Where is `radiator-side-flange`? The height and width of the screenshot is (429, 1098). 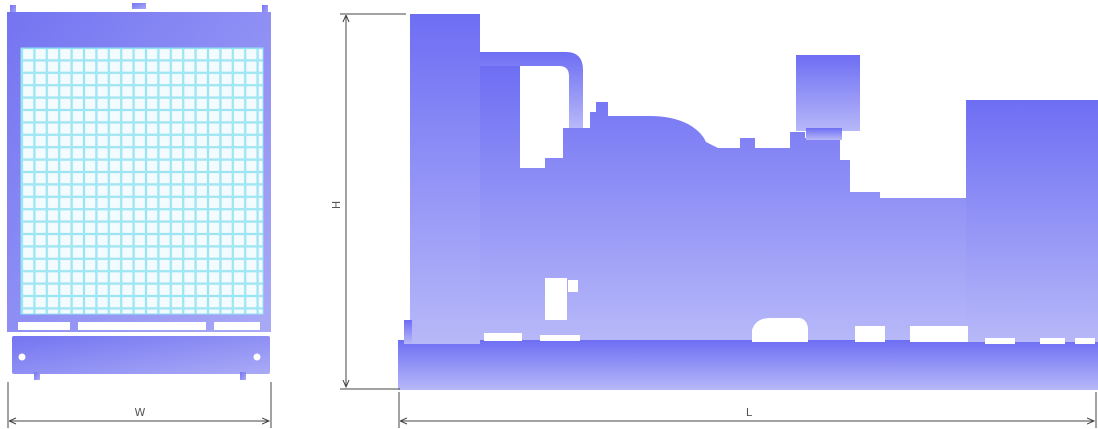
radiator-side-flange is located at coordinates (408, 332).